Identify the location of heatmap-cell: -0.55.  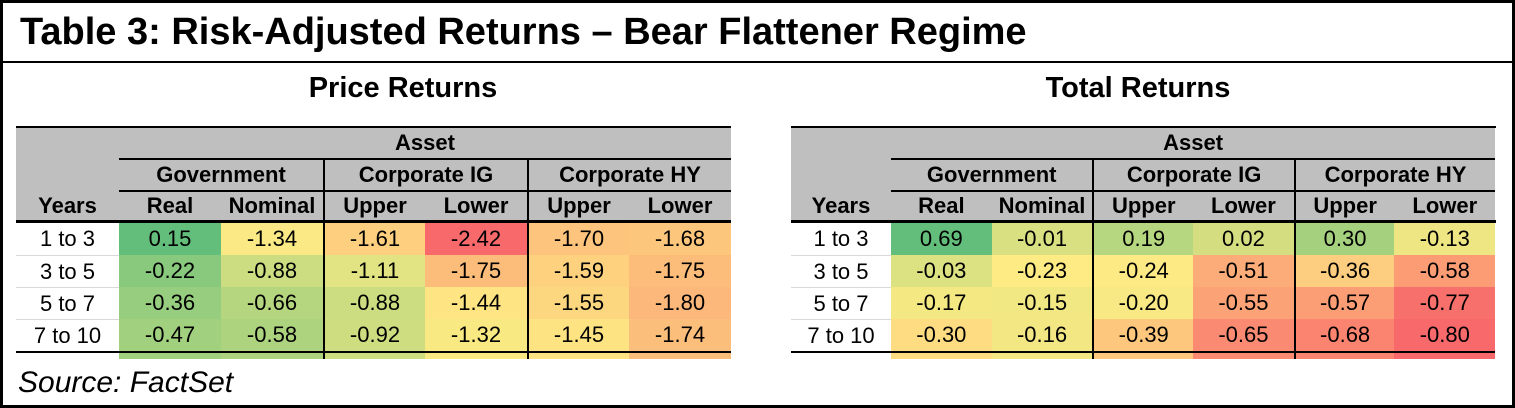
(1243, 303).